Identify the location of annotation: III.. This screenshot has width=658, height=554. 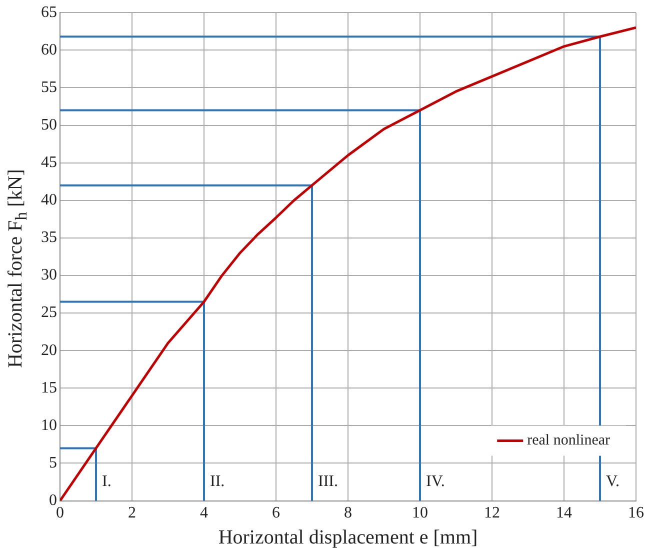
(328, 481).